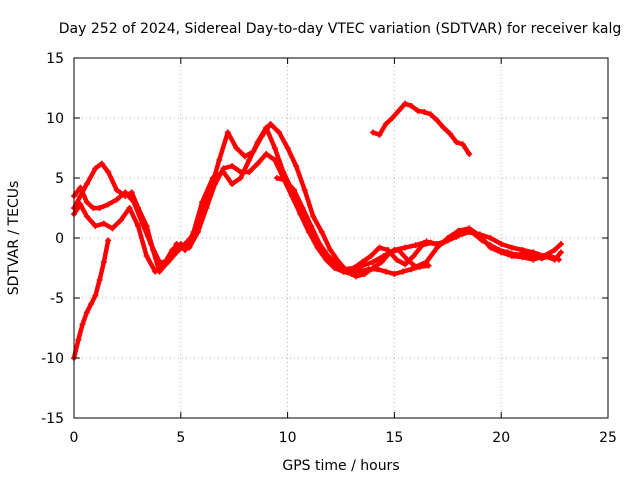 This screenshot has width=640, height=480. What do you see at coordinates (608, 438) in the screenshot?
I see `x-tick-label: 25` at bounding box center [608, 438].